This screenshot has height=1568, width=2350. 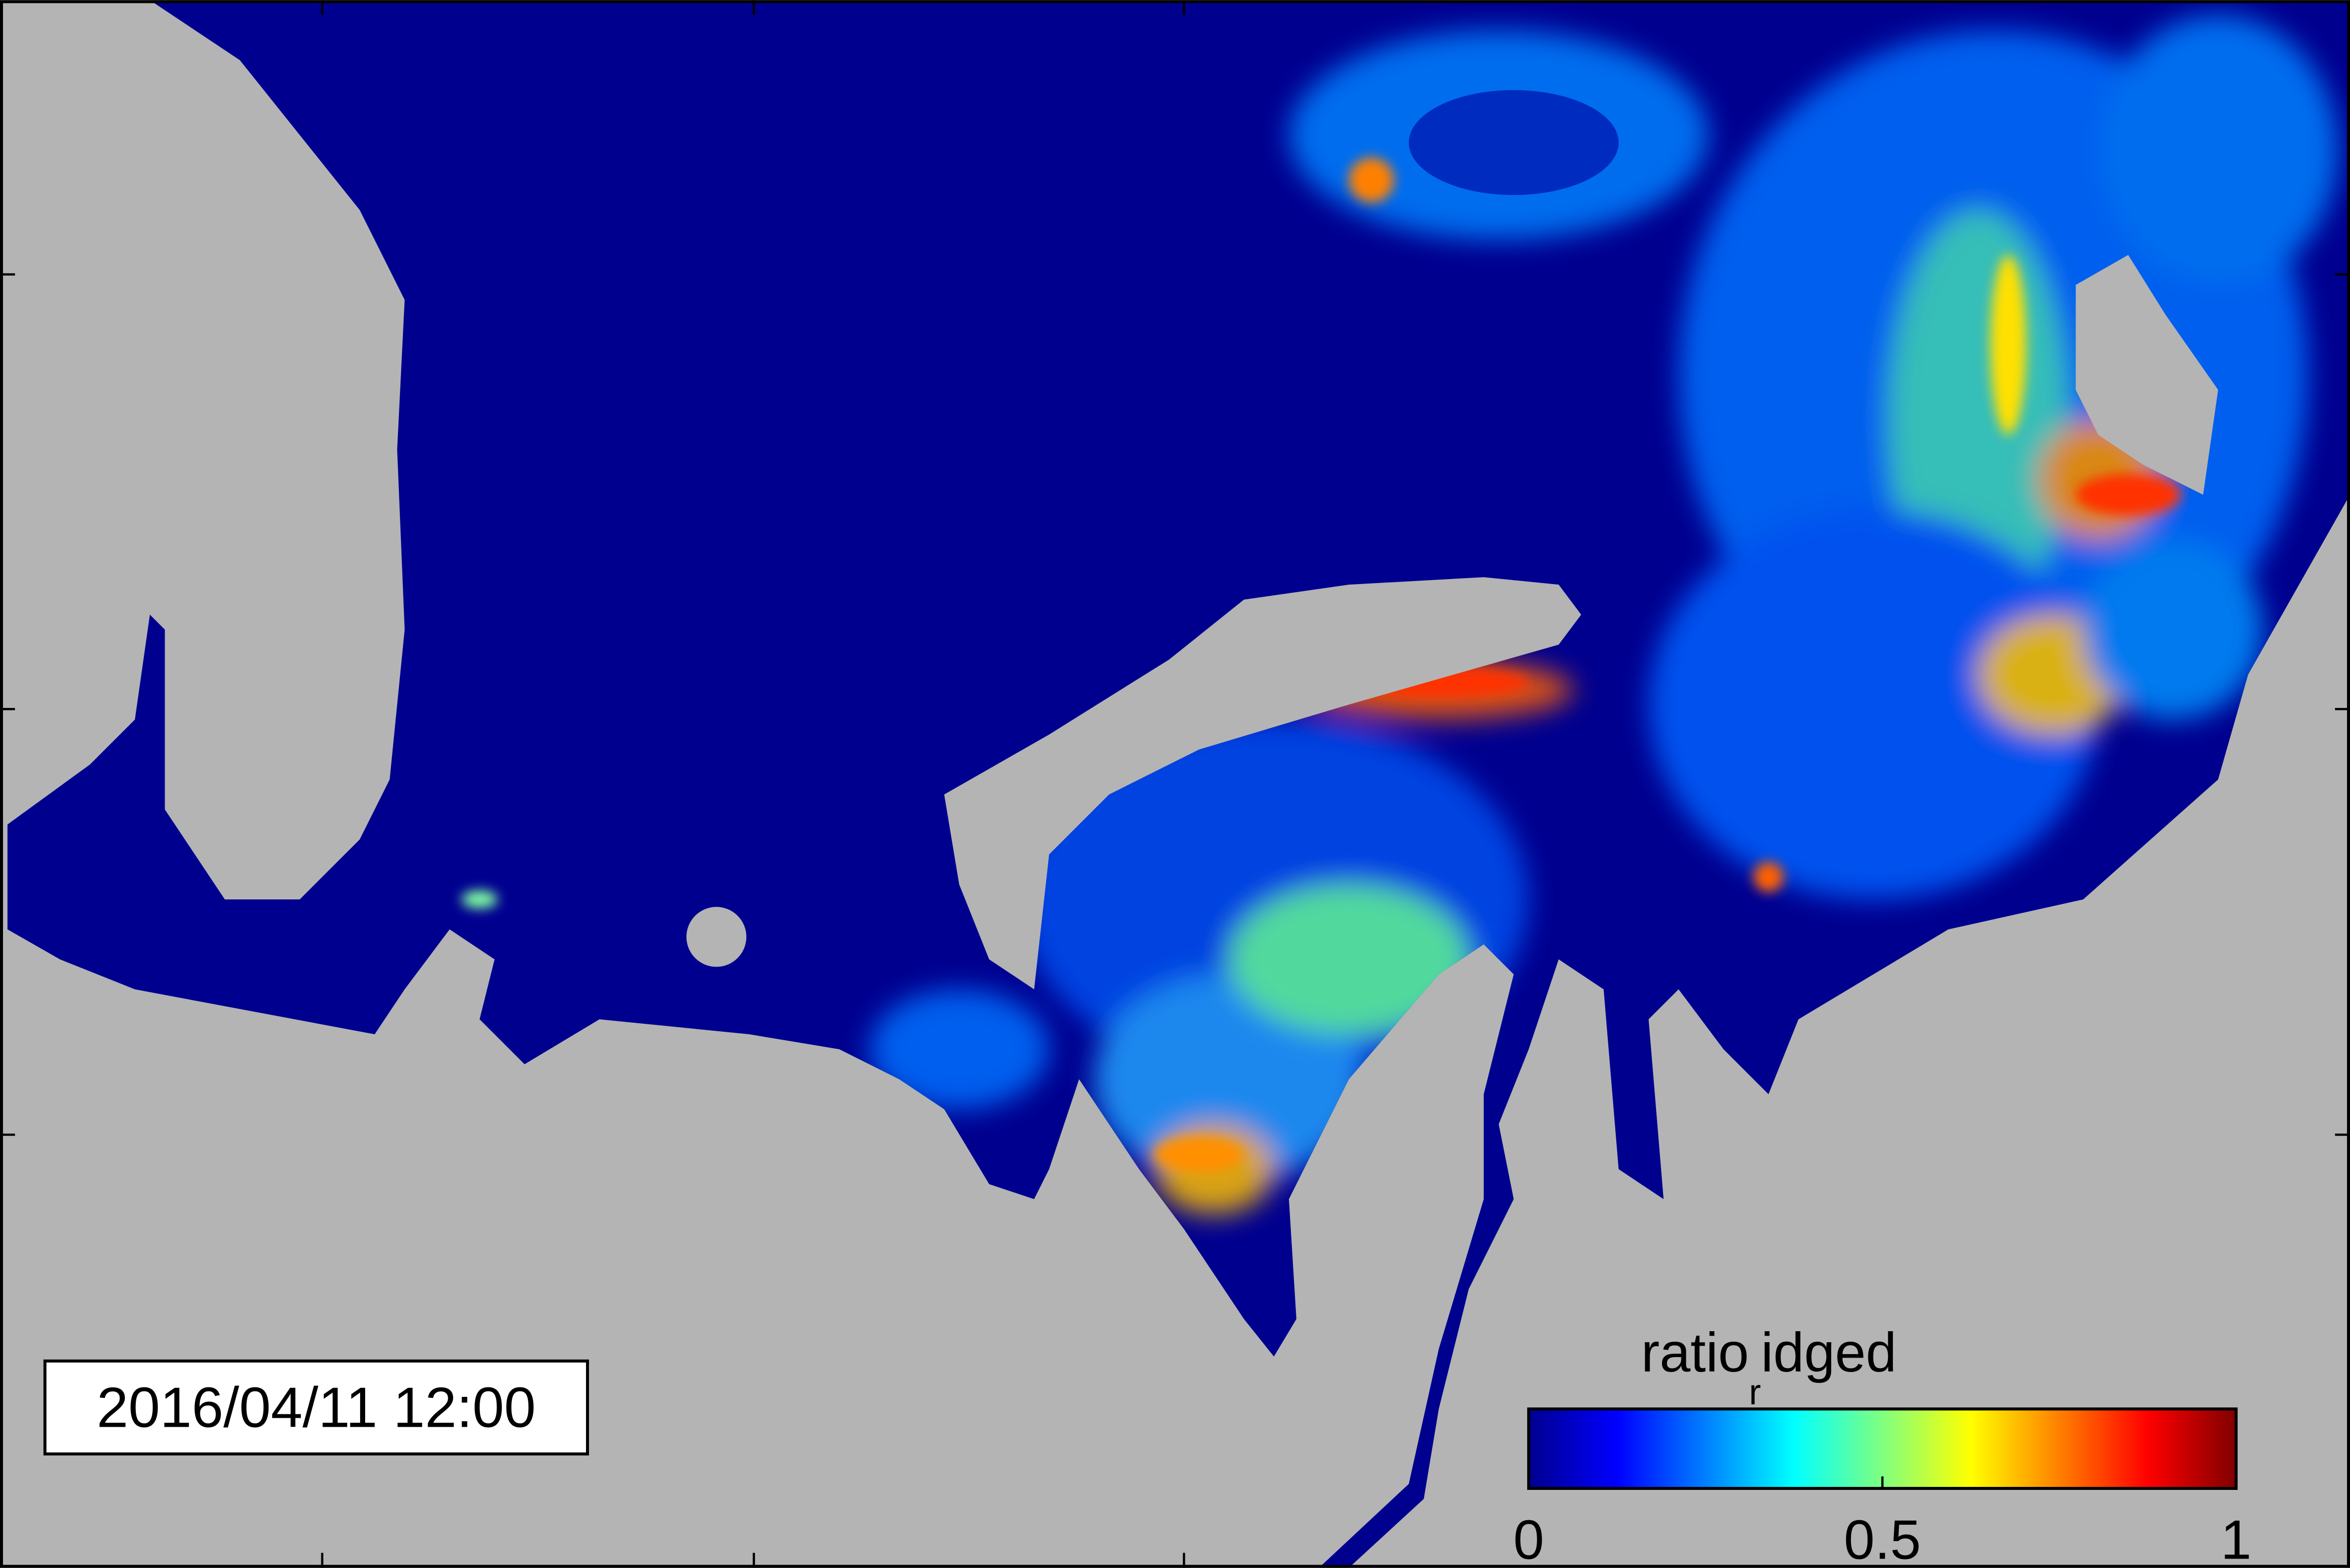 I want to click on colorbar: 0 0.5 1, so click(x=1882, y=1487).